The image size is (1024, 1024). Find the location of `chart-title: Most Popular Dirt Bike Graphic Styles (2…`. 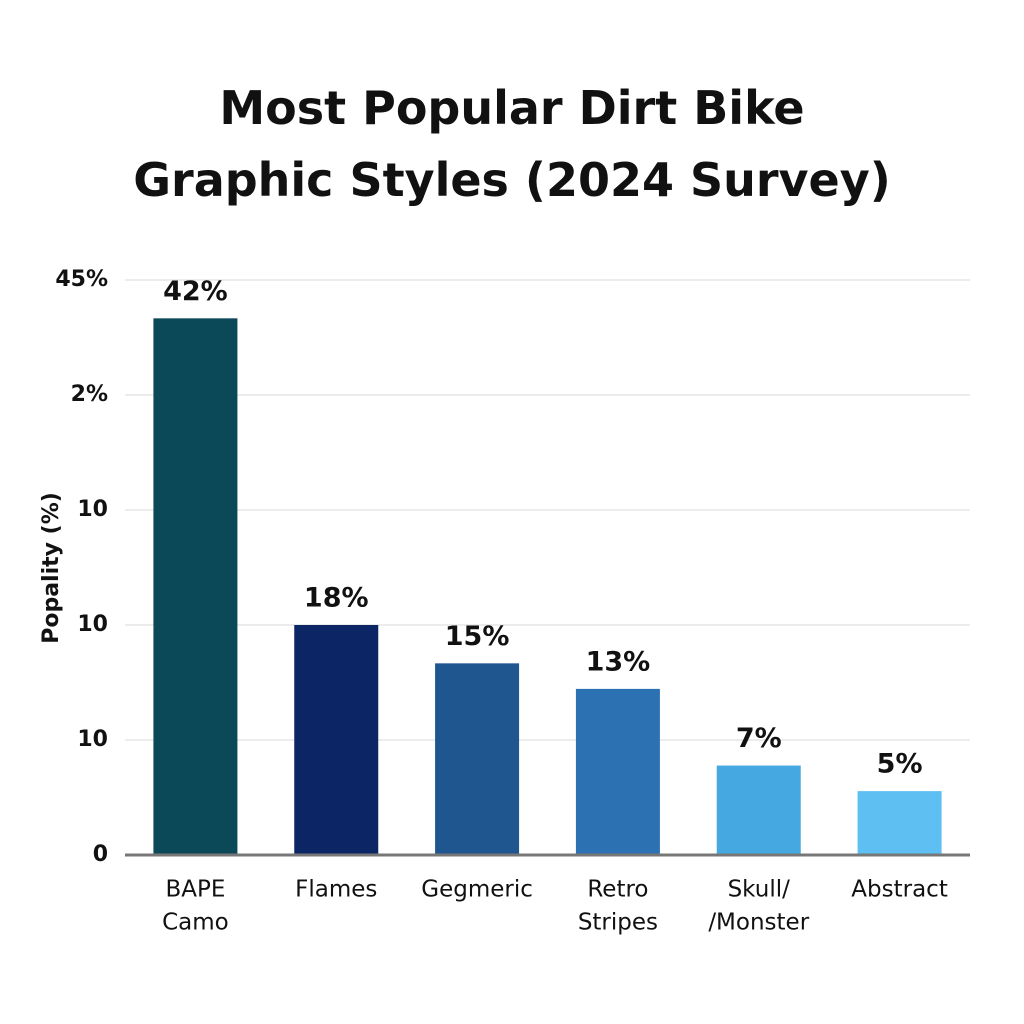

chart-title: Most Popular Dirt Bike Graphic Styles (2… is located at coordinates (512, 144).